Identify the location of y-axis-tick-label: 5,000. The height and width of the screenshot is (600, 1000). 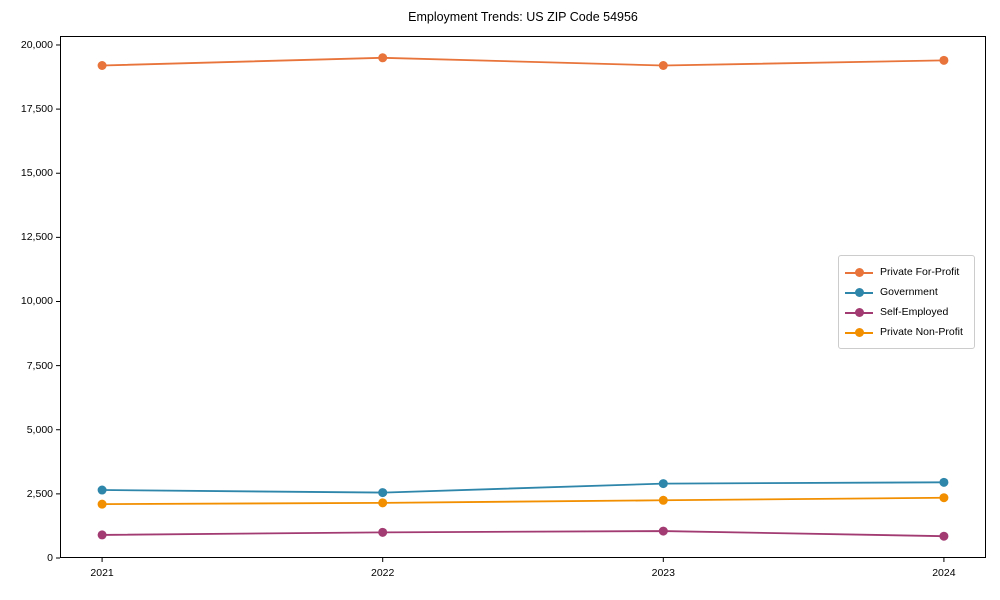
(39, 429).